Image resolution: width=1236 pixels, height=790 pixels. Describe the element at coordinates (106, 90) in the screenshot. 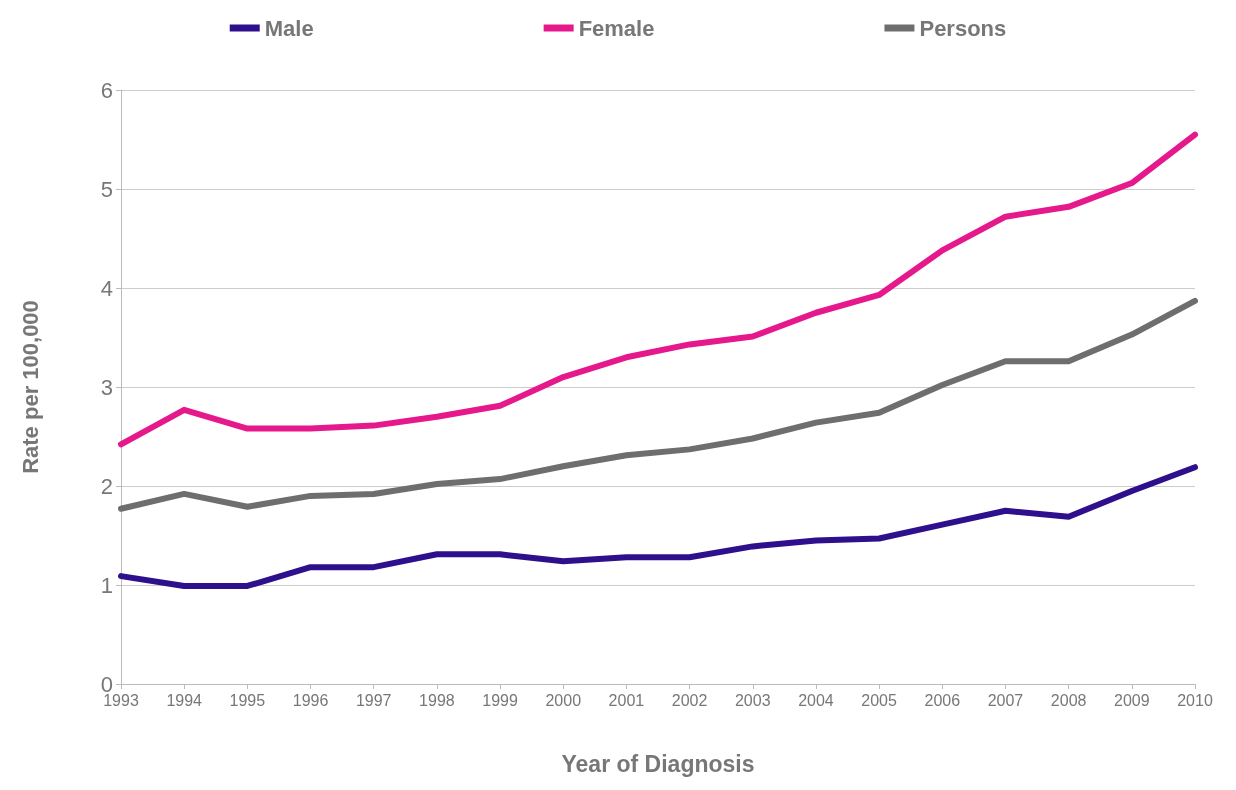

I see `y-tick-label: 6` at that location.